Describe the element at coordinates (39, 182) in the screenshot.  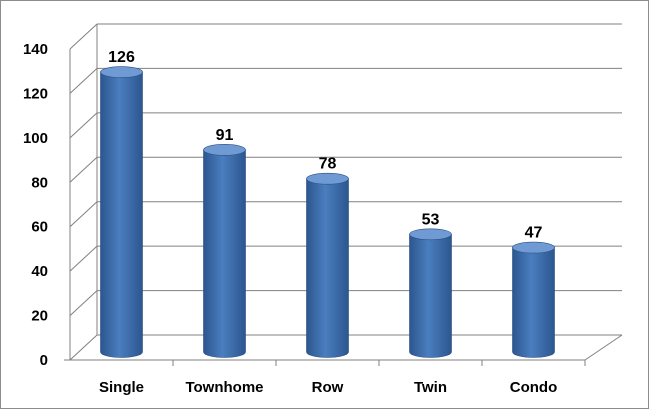
I see `y-tick-label: 80` at that location.